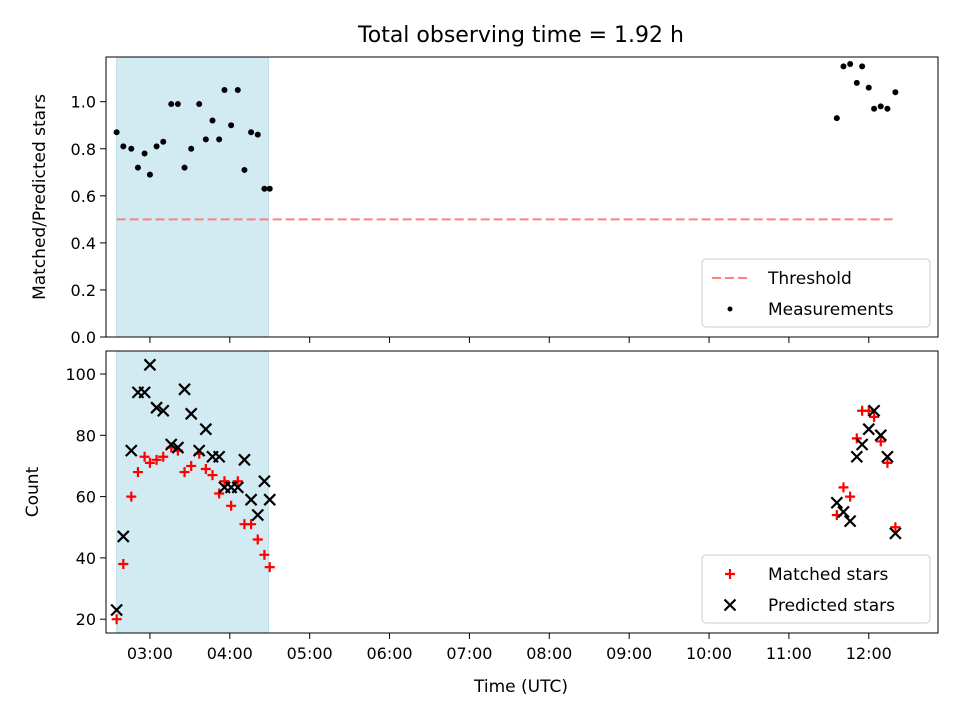 The width and height of the screenshot is (960, 720). I want to click on legend-label-matched-stars: Matched stars, so click(828, 575).